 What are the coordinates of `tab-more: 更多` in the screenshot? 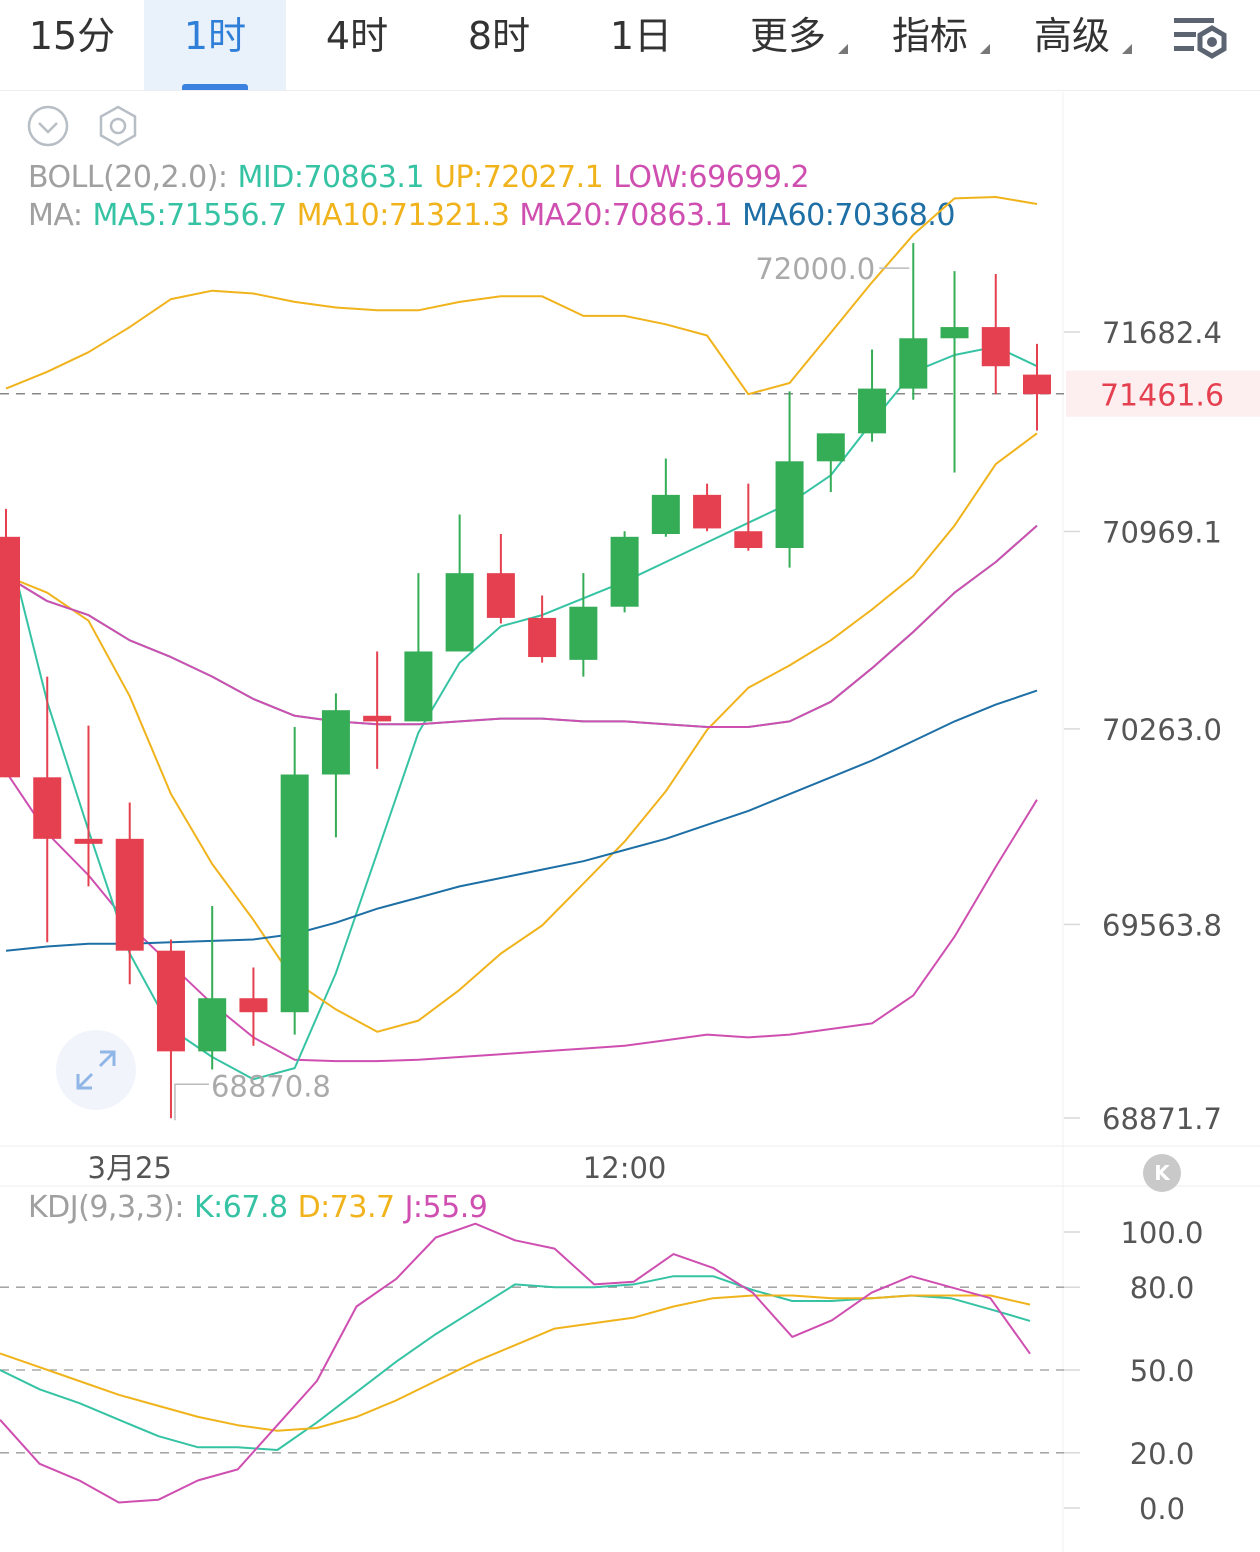 It's located at (788, 45).